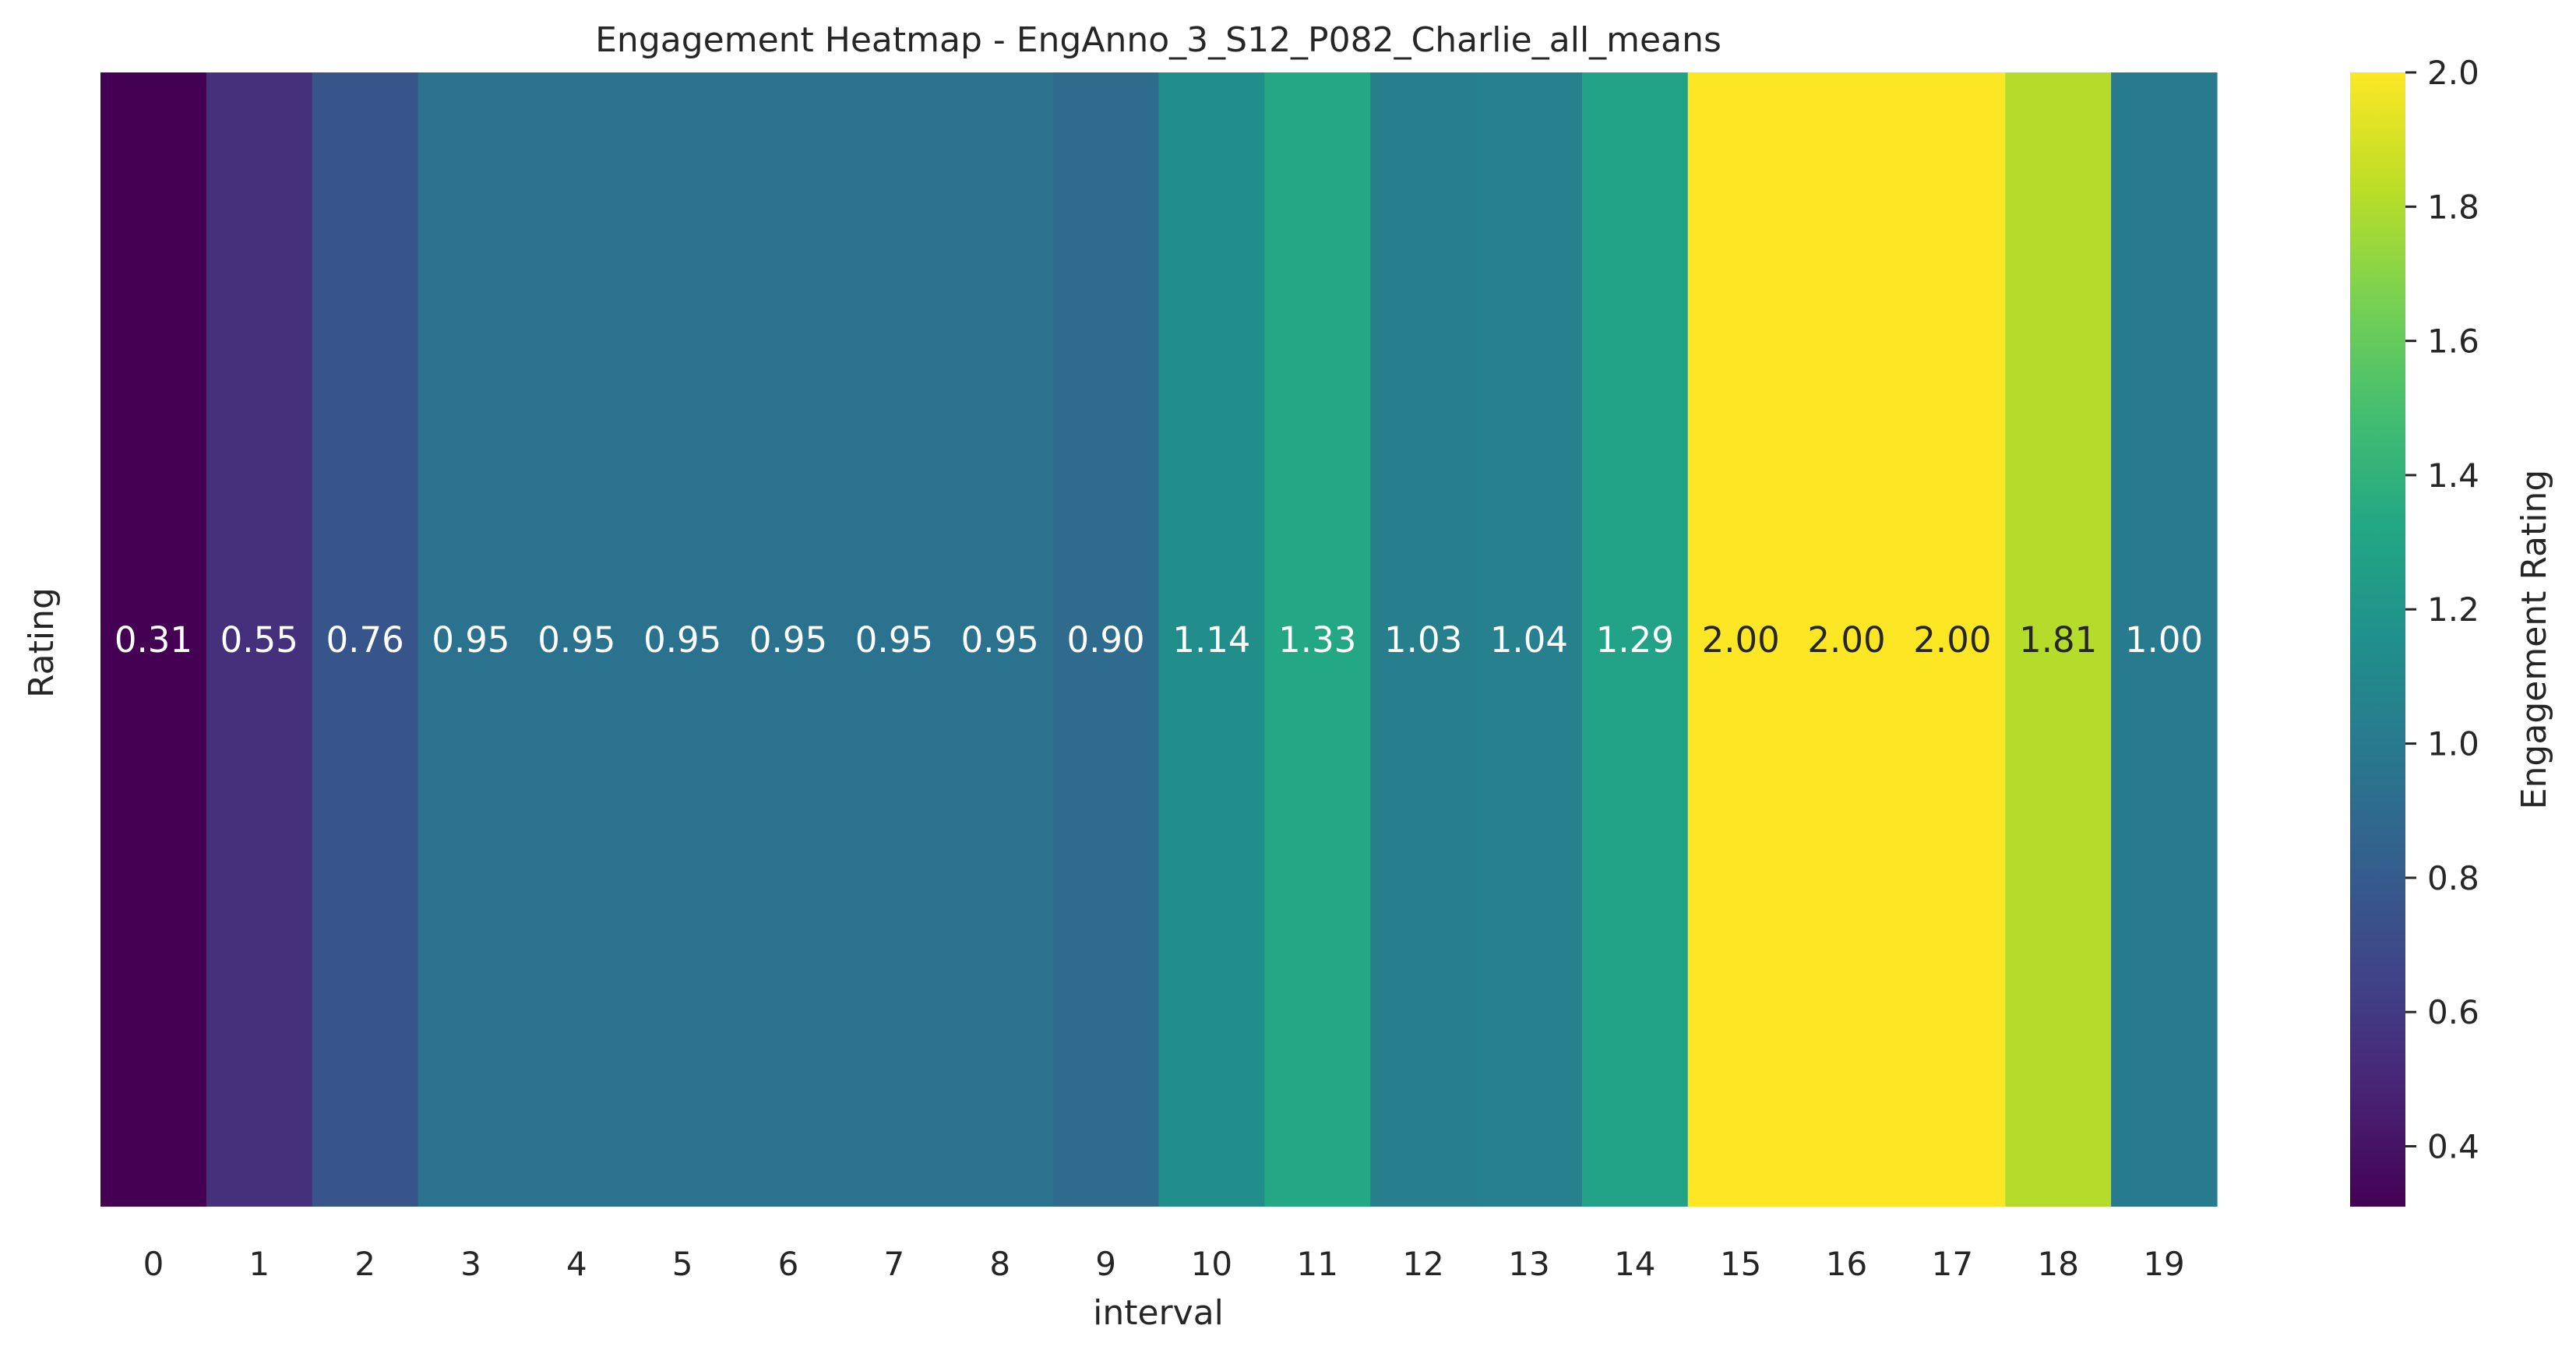 The image size is (2576, 1357). Describe the element at coordinates (2453, 73) in the screenshot. I see `colorbar-tick-label: 2.0` at that location.